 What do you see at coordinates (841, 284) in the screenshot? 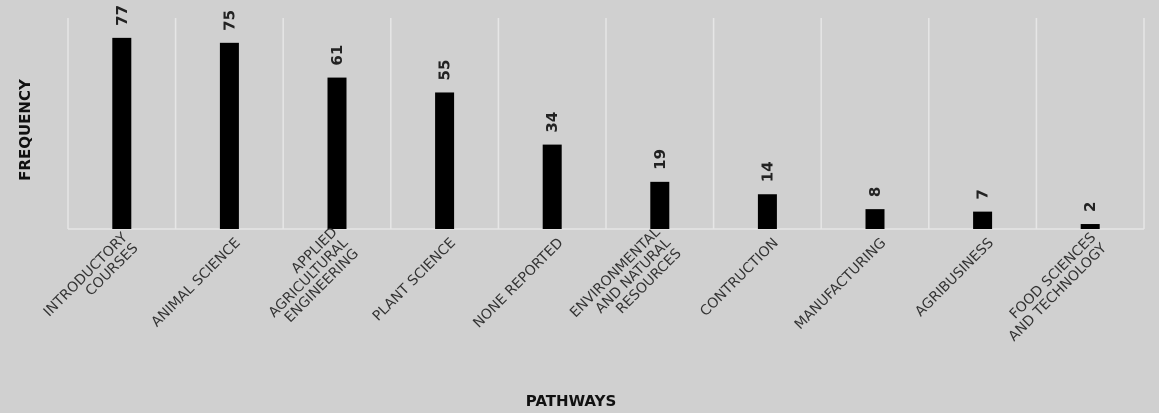
I see `category-label: MANUFACTURING` at bounding box center [841, 284].